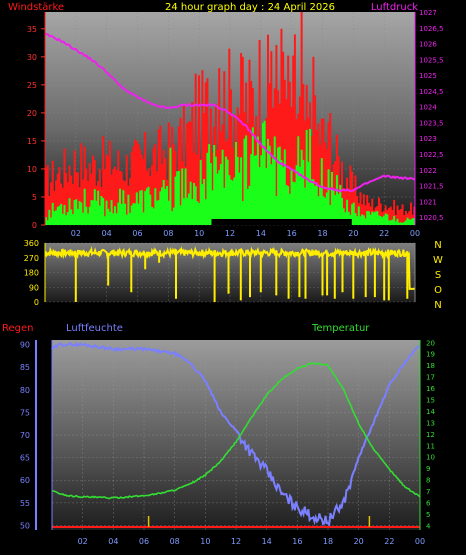 The width and height of the screenshot is (466, 555). What do you see at coordinates (428, 515) in the screenshot?
I see `temp-y-tick-label: 5` at bounding box center [428, 515].